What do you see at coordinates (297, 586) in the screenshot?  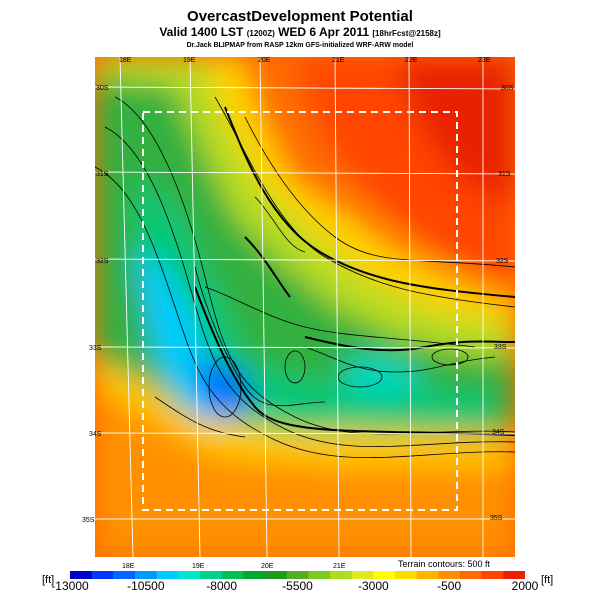 I see `colorbar-tick-label: -5500` at bounding box center [297, 586].